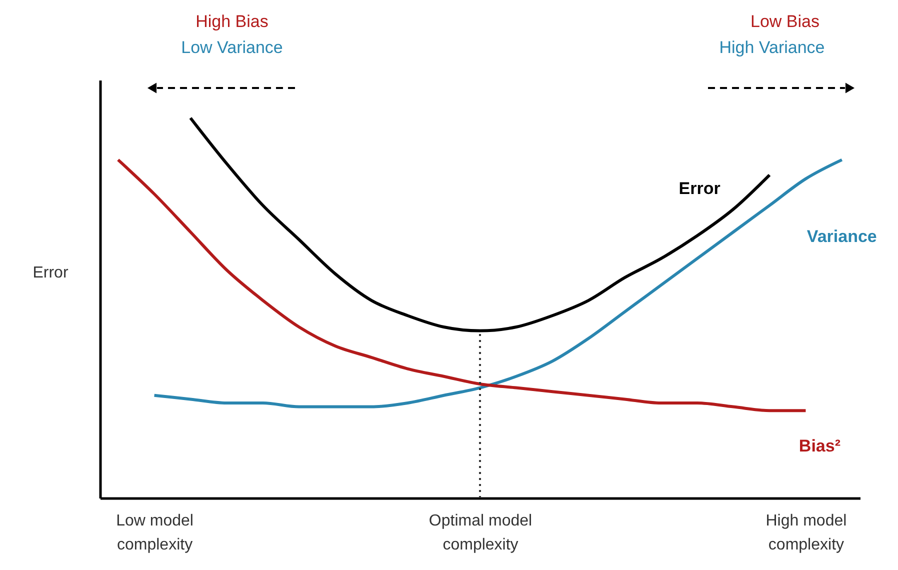 This screenshot has height=570, width=898. I want to click on text: High Bias, so click(232, 21).